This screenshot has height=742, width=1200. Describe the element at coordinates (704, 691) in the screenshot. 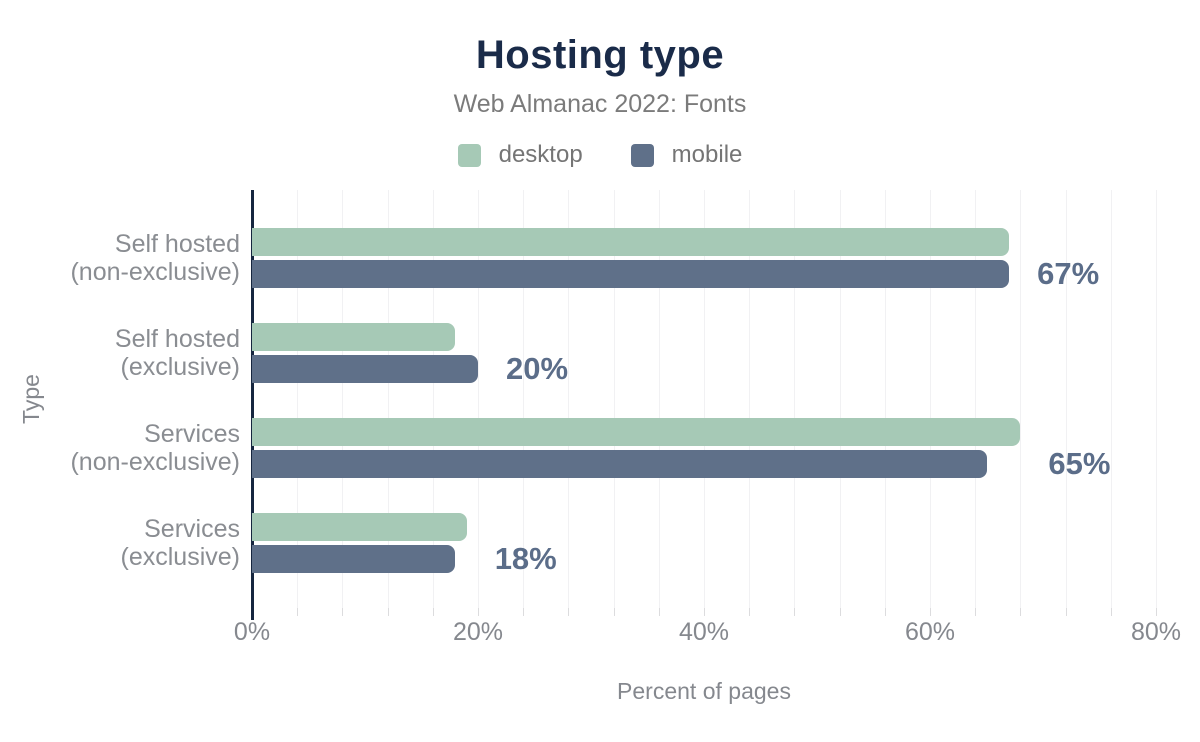

I see `x-axis-title: Percent of pages` at that location.